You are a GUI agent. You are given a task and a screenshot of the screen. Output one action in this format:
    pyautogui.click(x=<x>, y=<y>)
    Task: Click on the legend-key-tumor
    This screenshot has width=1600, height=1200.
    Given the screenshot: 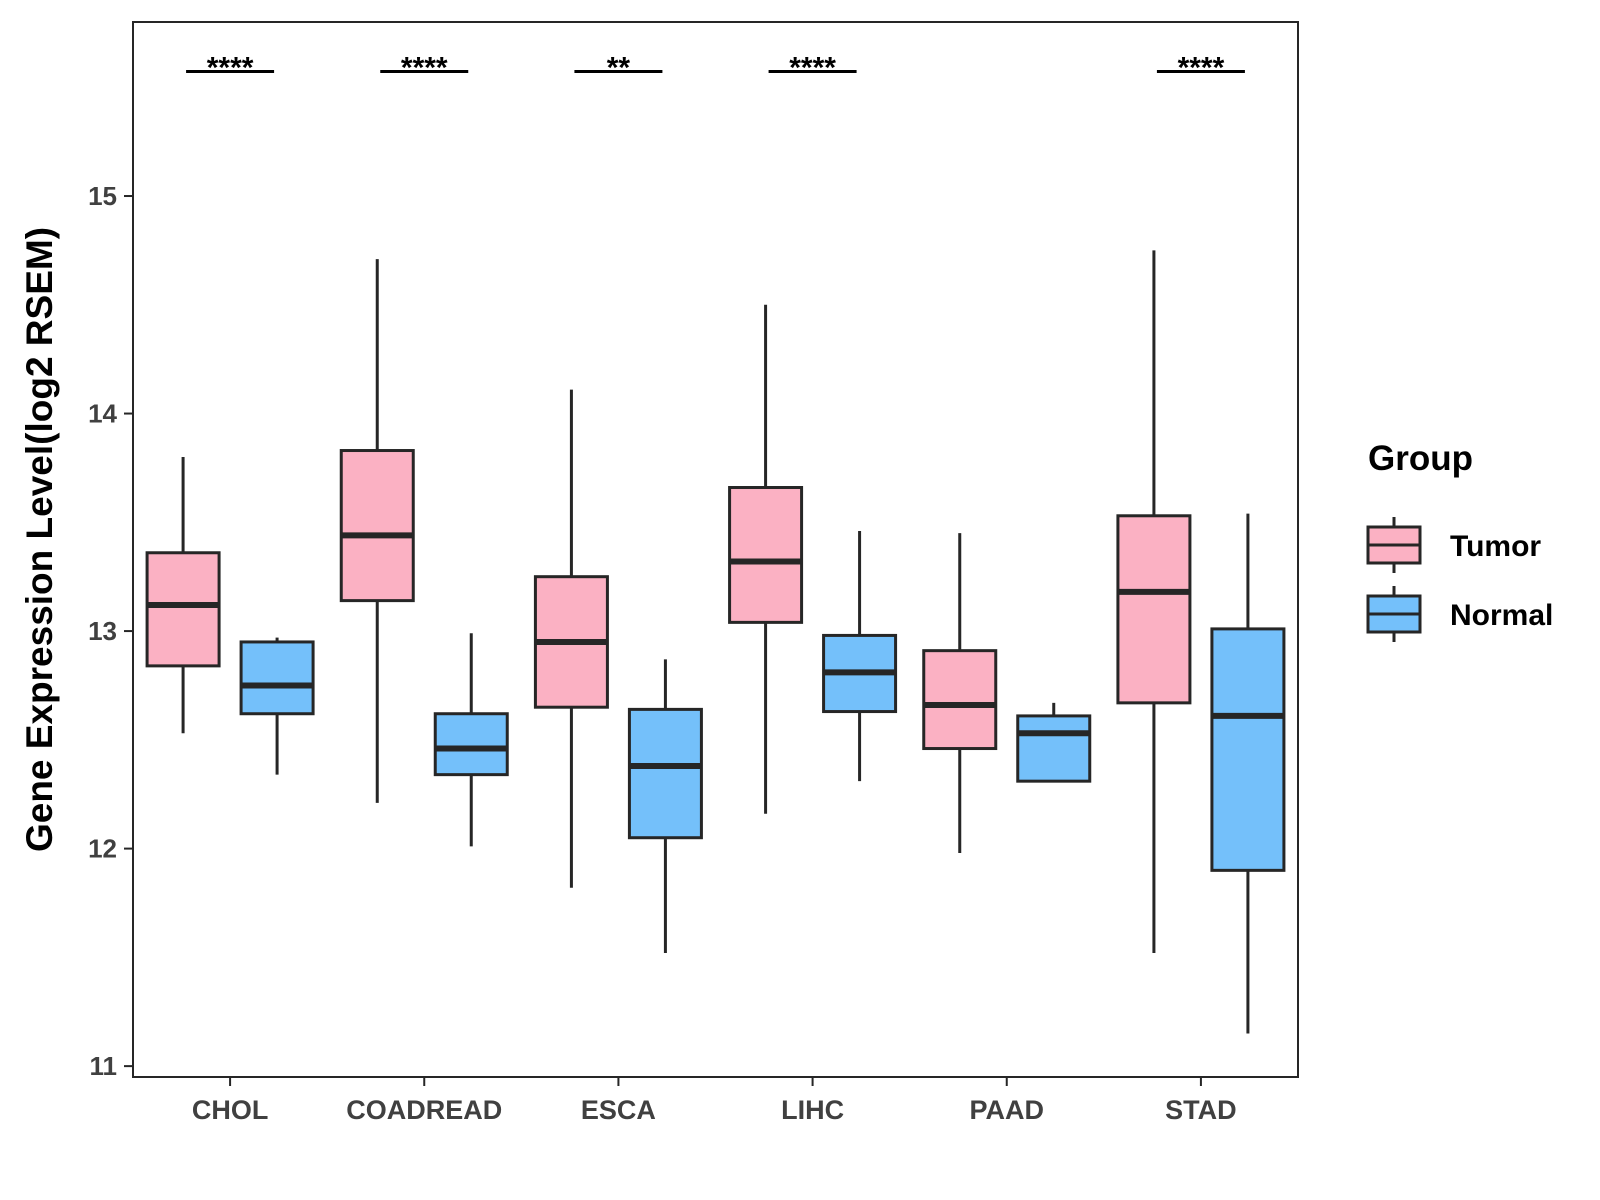 What is the action you would take?
    pyautogui.click(x=1394, y=545)
    